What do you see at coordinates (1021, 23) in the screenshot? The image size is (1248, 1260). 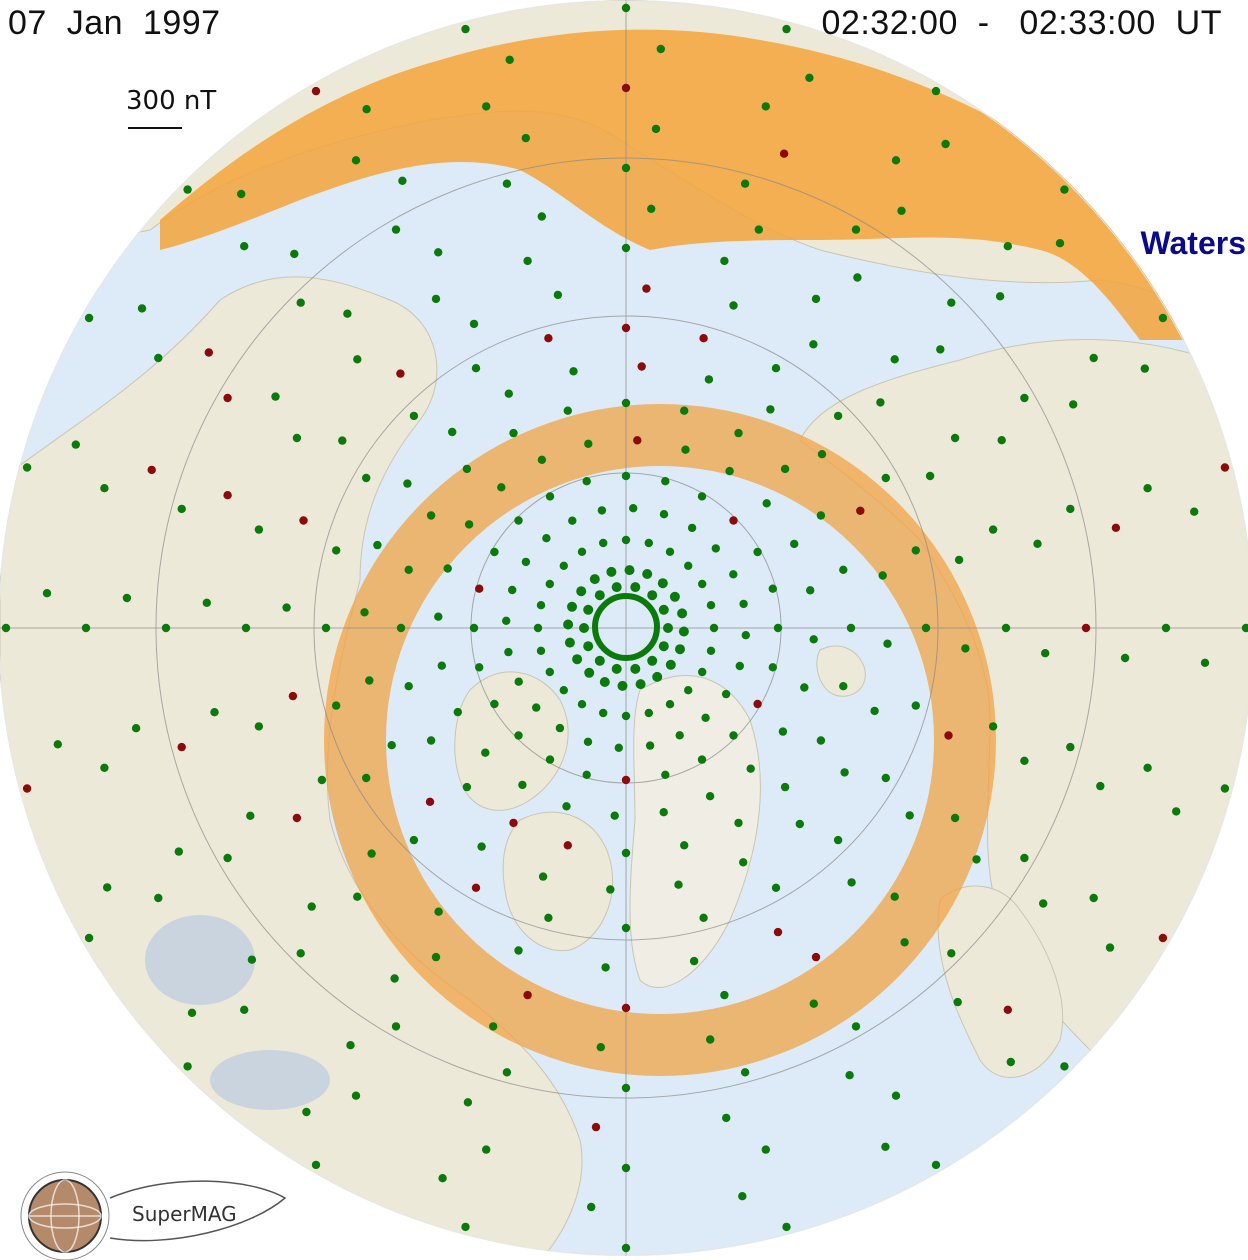 I see `time-range-label: 02:32:00 - 02:33:00 UT` at bounding box center [1021, 23].